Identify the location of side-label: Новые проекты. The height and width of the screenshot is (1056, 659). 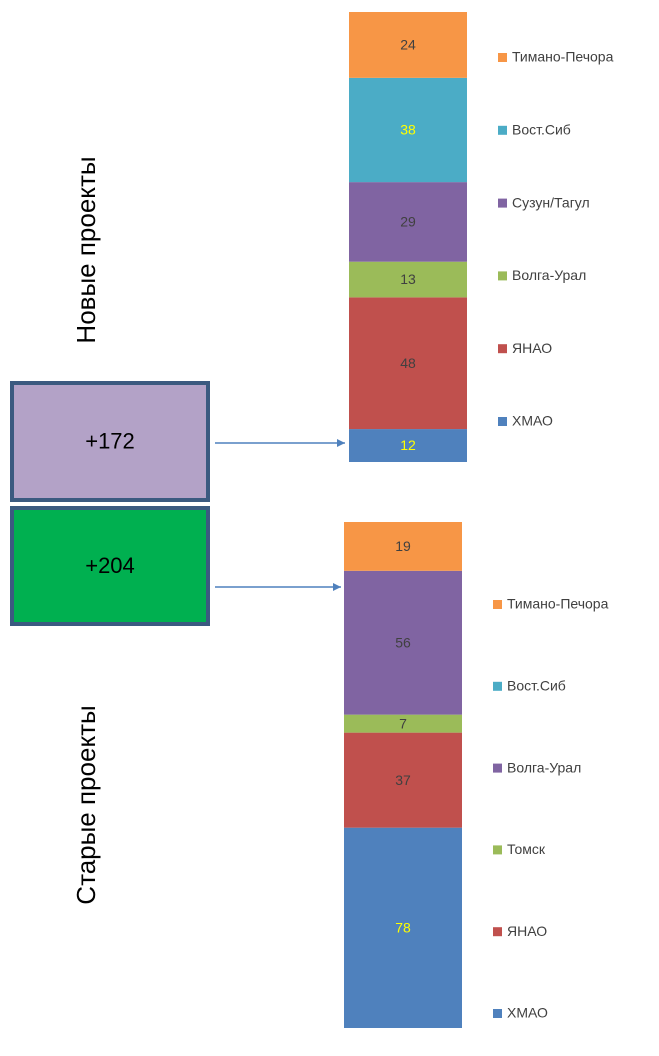
(86, 249).